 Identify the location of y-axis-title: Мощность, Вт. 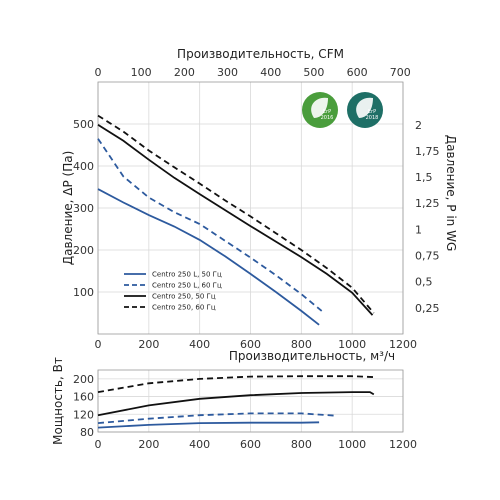
(58, 401).